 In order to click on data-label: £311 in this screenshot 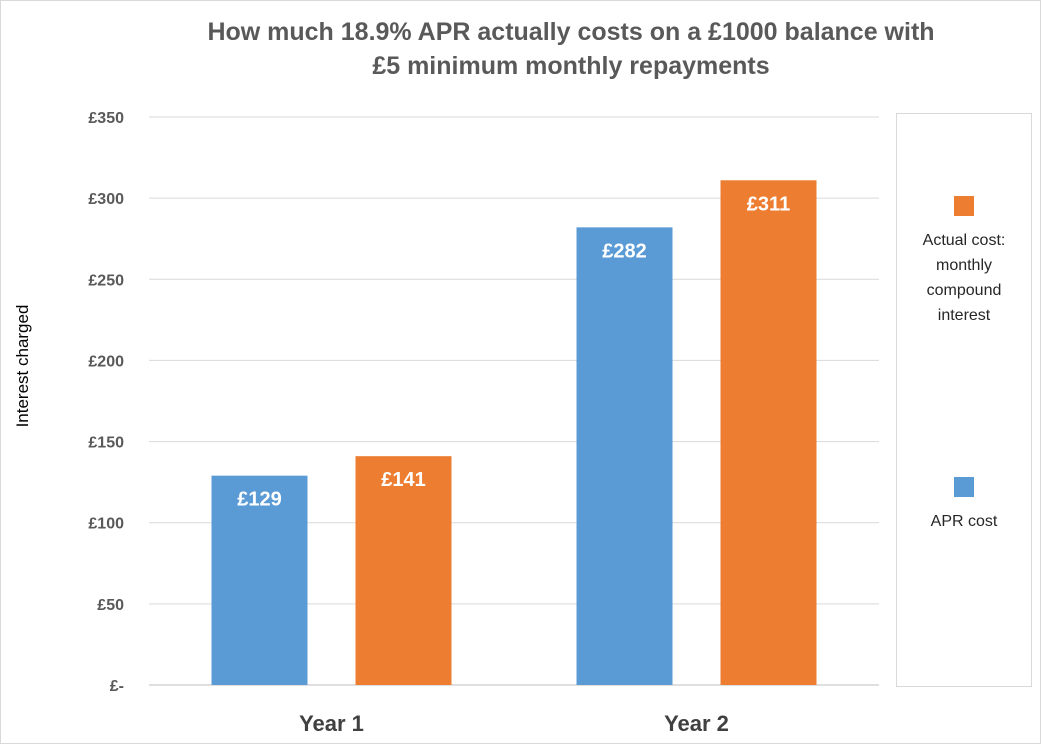, I will do `click(768, 204)`.